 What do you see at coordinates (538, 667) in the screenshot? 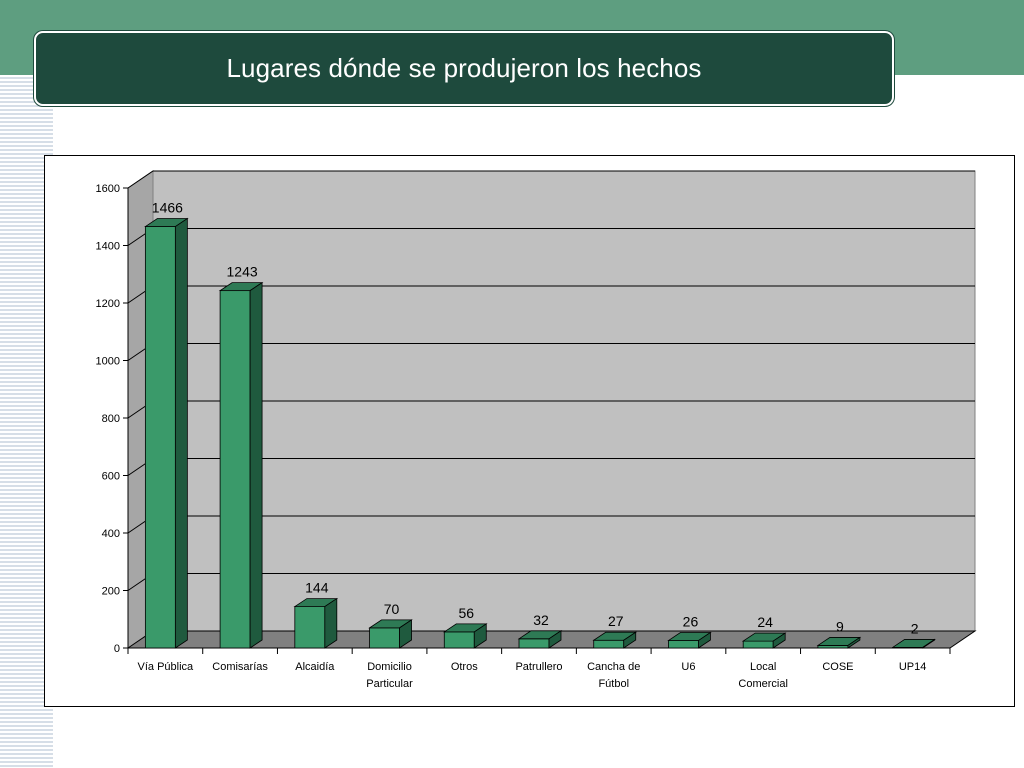
I see `category-label-5-0: Patrullero` at bounding box center [538, 667].